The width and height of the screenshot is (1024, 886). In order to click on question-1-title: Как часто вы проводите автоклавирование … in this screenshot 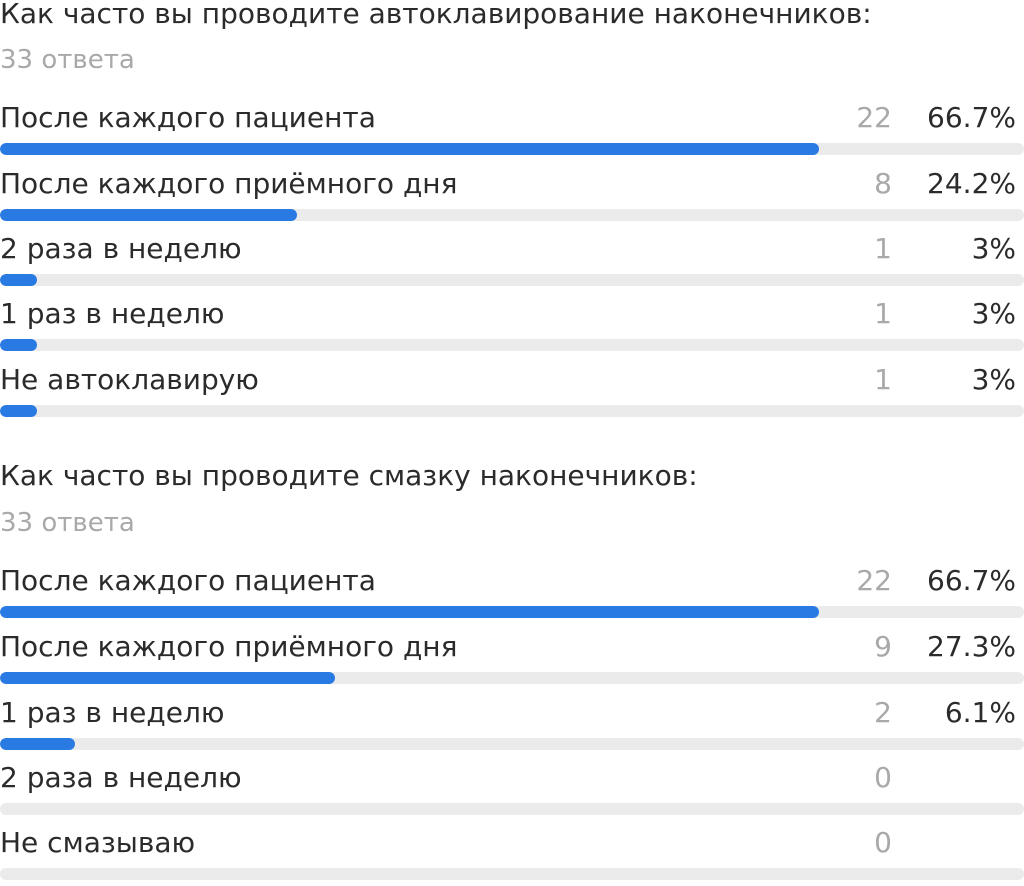, I will do `click(436, 15)`.